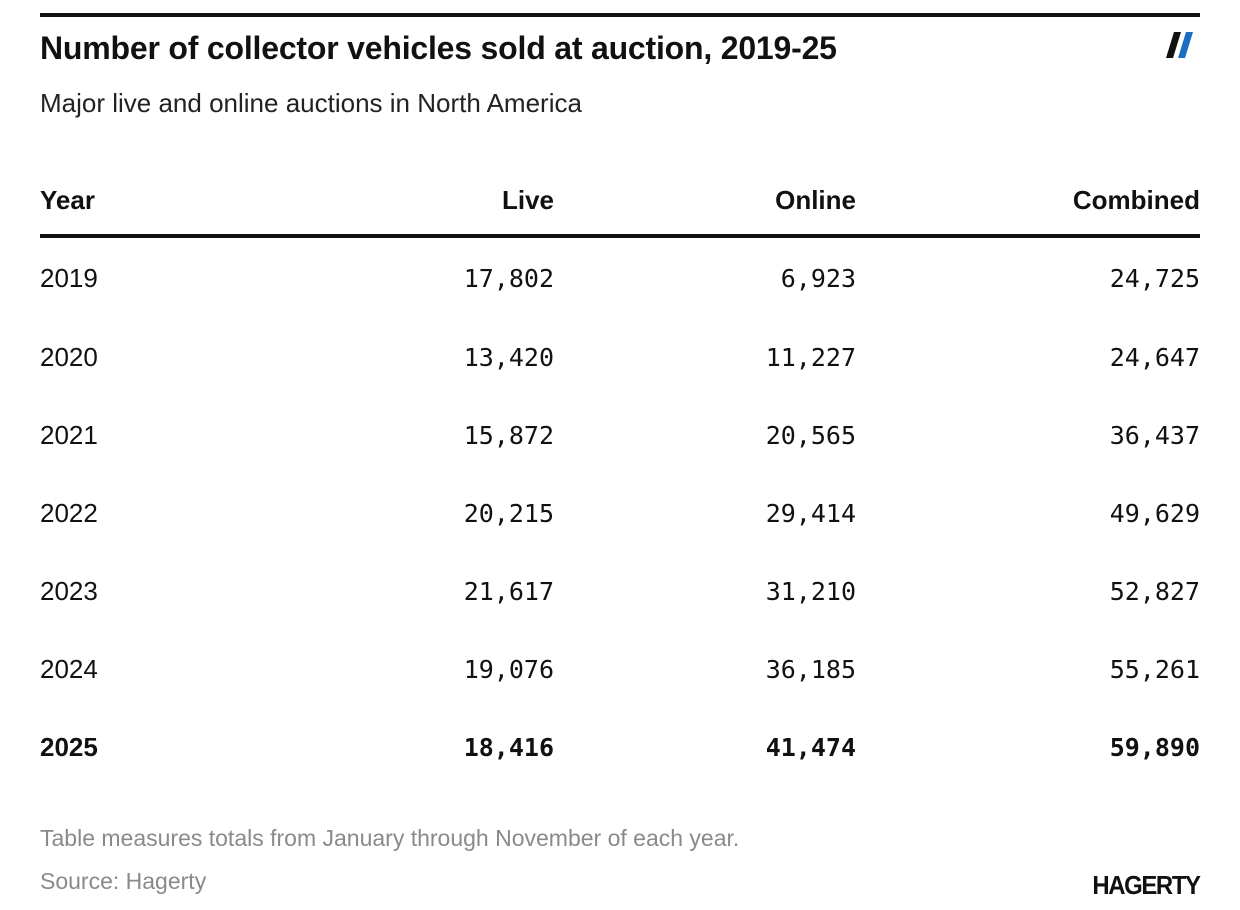 The width and height of the screenshot is (1240, 910). Describe the element at coordinates (1147, 885) in the screenshot. I see `hagerty-logo: HAGERTY` at that location.